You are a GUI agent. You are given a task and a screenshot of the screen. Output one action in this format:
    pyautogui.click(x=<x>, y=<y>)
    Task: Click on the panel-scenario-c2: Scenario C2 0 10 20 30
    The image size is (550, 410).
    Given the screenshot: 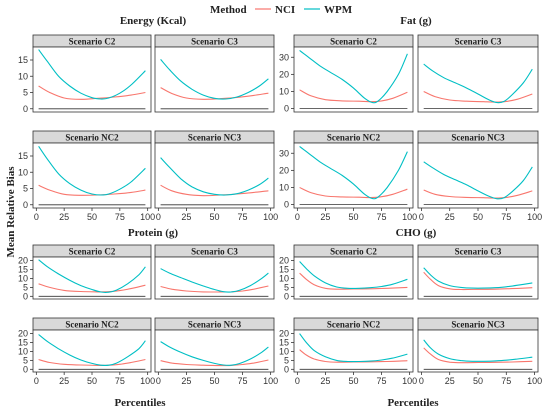 What is the action you would take?
    pyautogui.click(x=346, y=74)
    